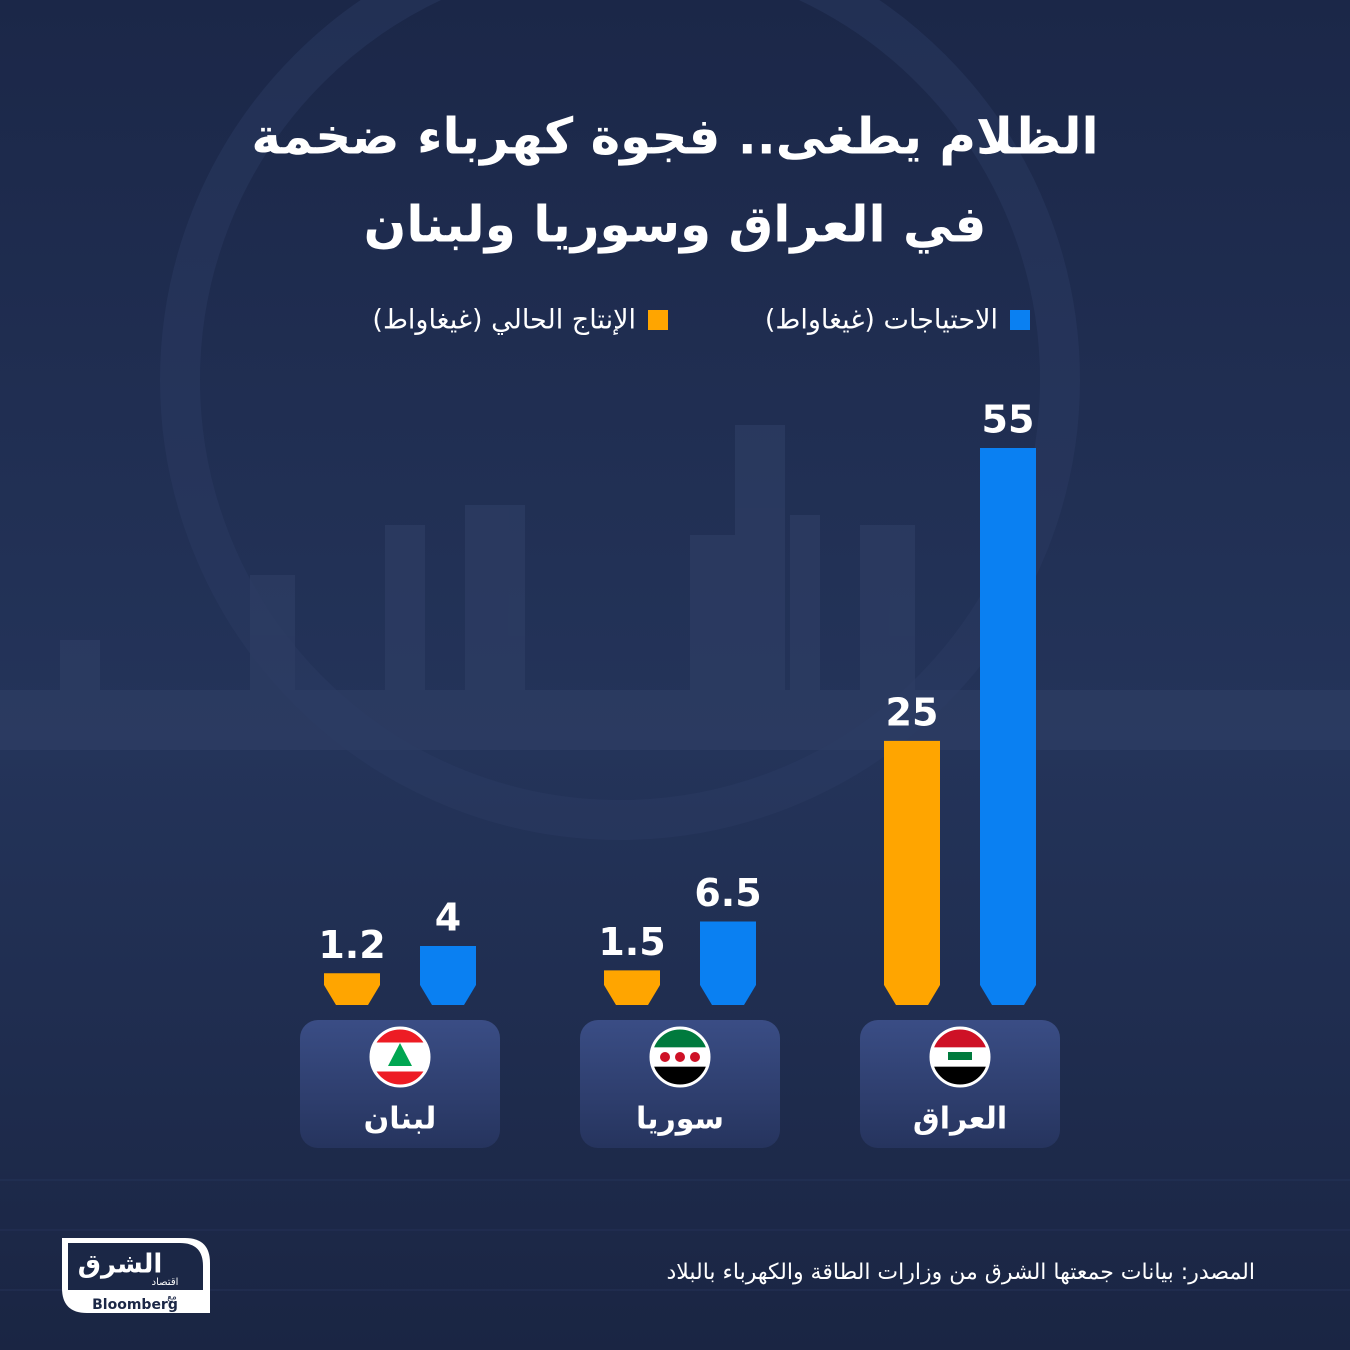 This screenshot has width=1350, height=1350. What do you see at coordinates (881, 320) in the screenshot?
I see `legend-label: الاحتياجات (غيغاواط)` at bounding box center [881, 320].